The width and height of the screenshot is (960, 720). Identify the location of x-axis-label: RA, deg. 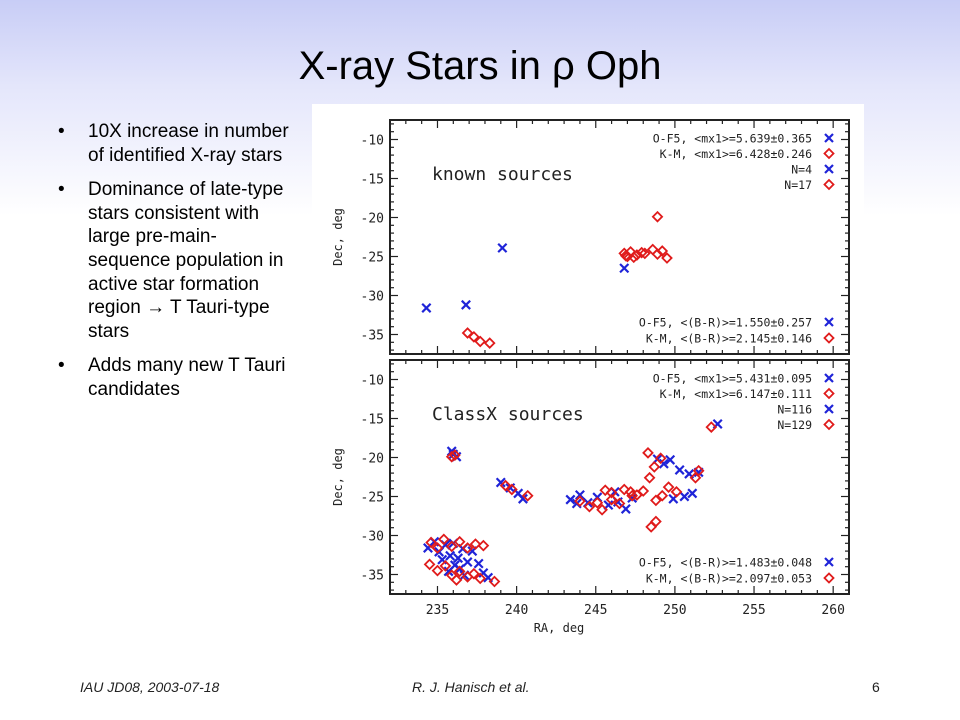
(559, 628).